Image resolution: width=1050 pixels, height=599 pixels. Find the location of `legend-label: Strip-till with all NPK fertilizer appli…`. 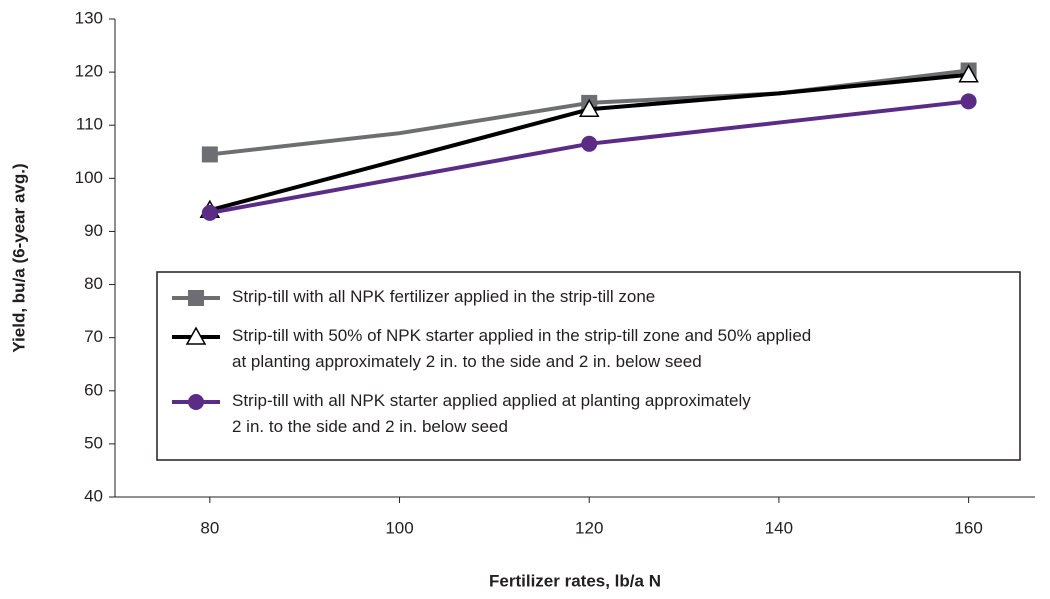

legend-label: Strip-till with all NPK fertilizer appli… is located at coordinates (443, 296).